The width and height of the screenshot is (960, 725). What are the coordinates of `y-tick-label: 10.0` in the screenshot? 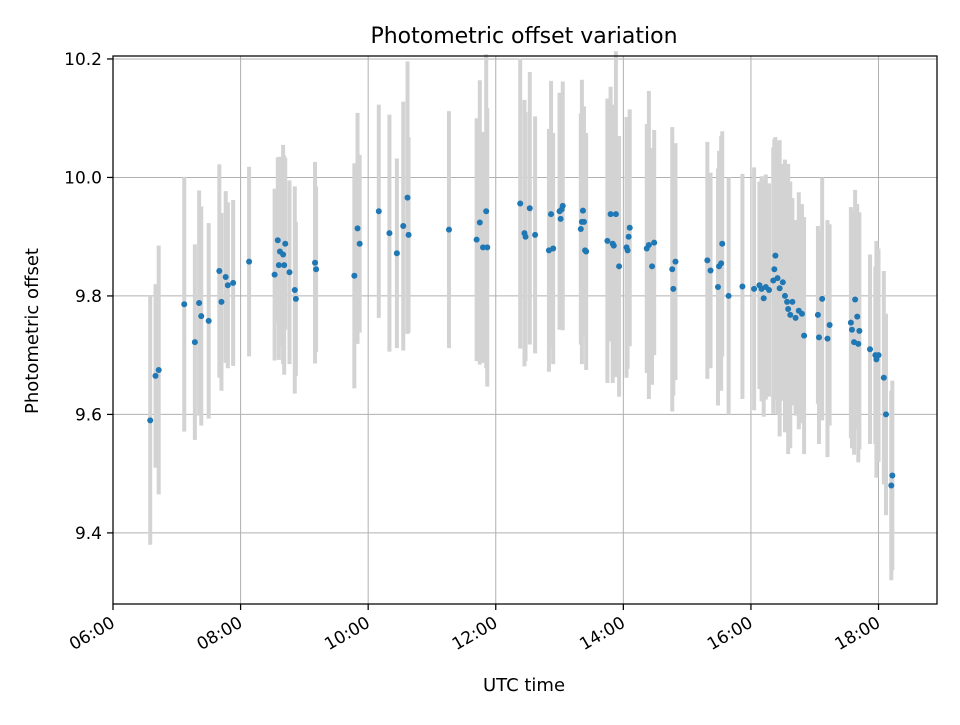 It's located at (83, 178).